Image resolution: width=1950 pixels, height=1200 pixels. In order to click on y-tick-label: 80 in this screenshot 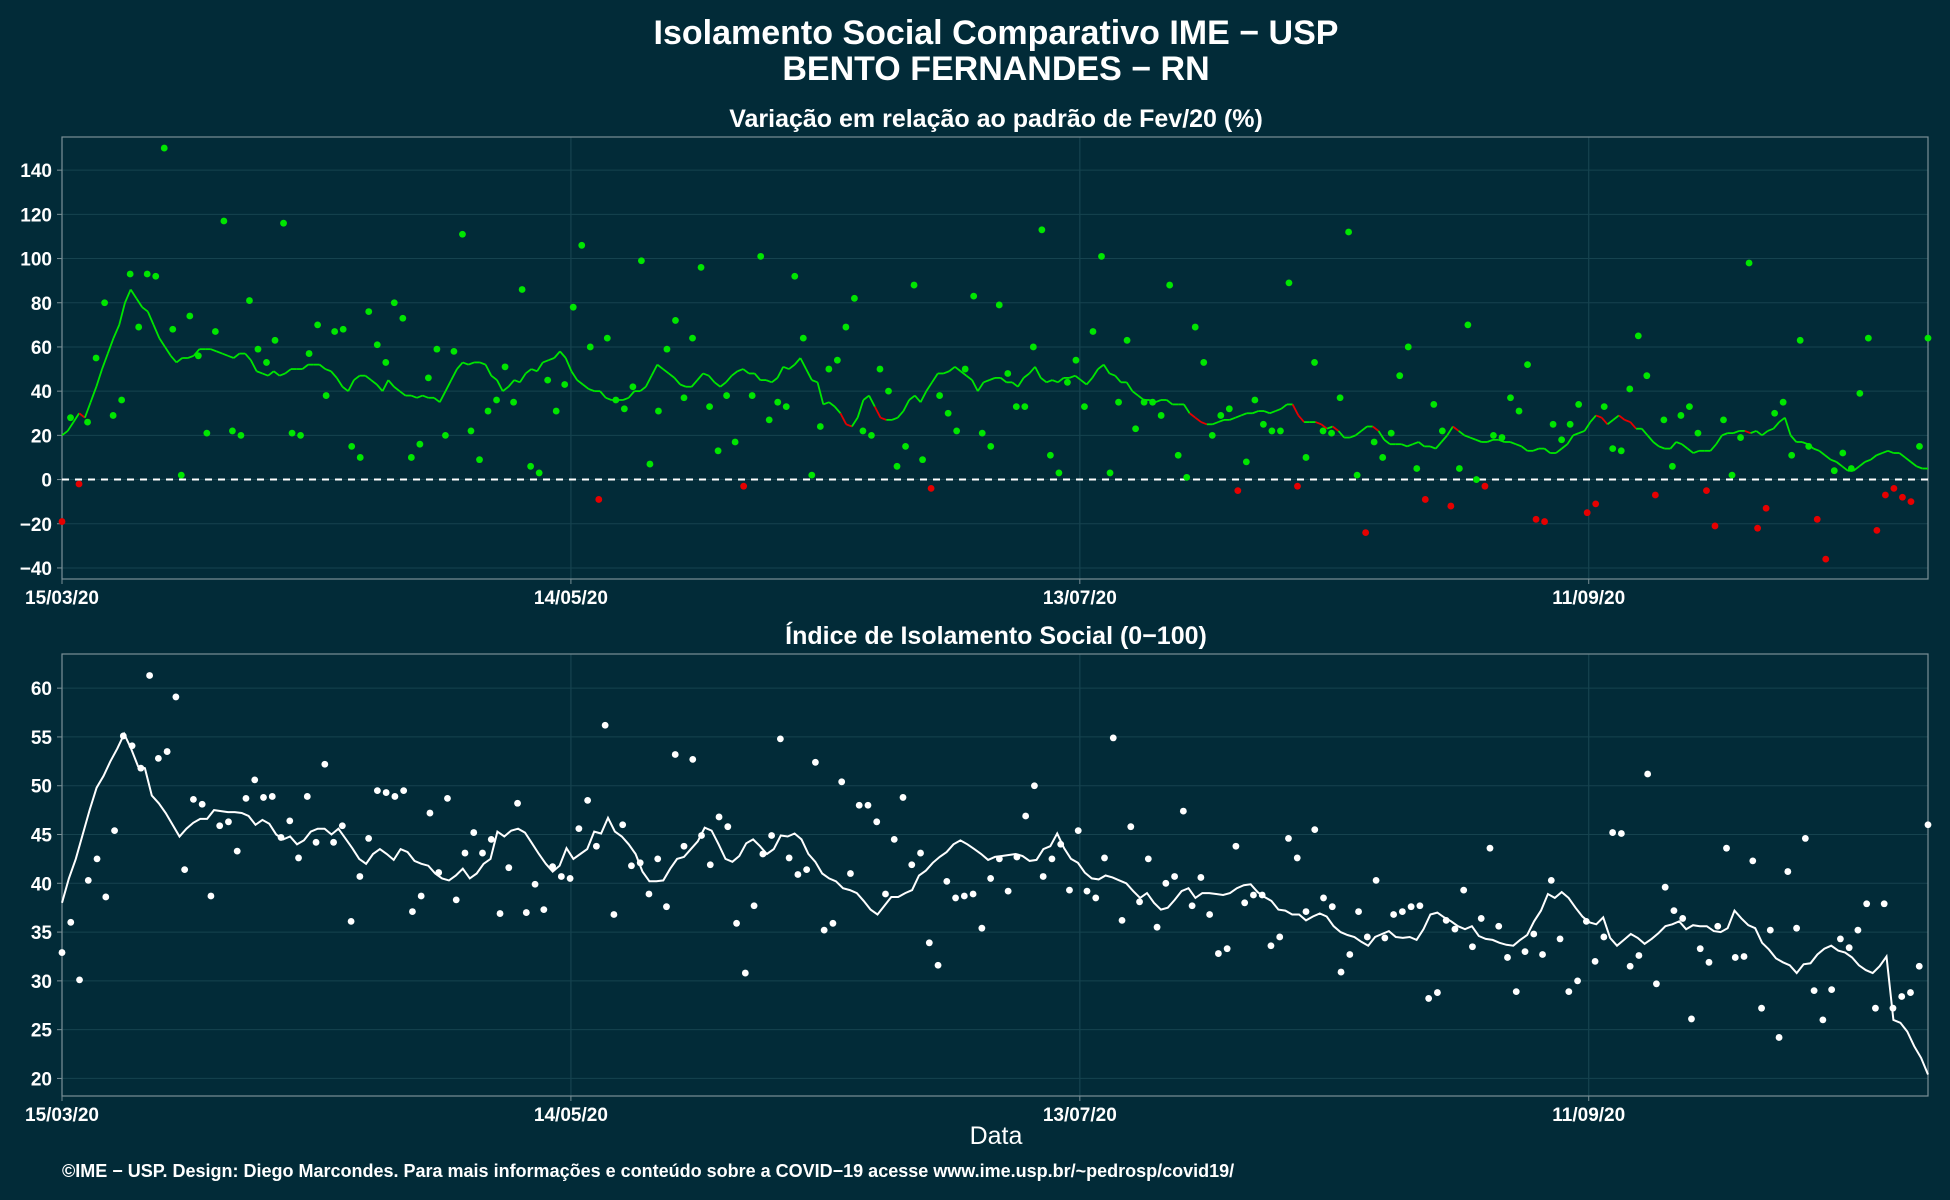, I will do `click(41, 304)`.